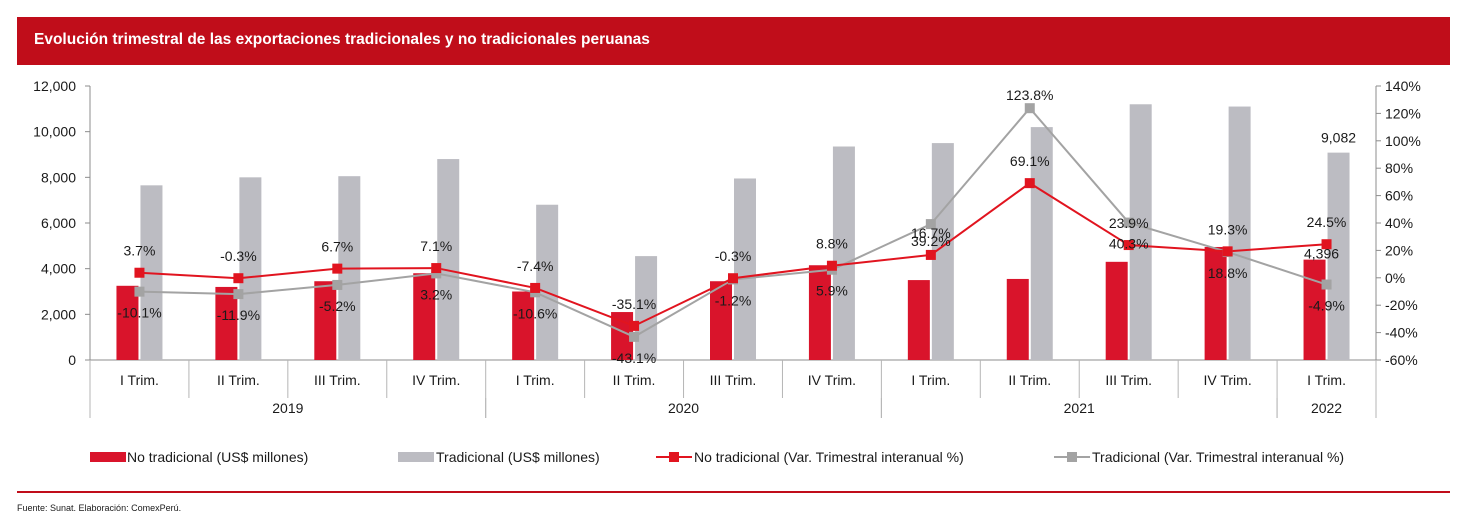 The image size is (1476, 525). What do you see at coordinates (287, 408) in the screenshot?
I see `year-label: 2019` at bounding box center [287, 408].